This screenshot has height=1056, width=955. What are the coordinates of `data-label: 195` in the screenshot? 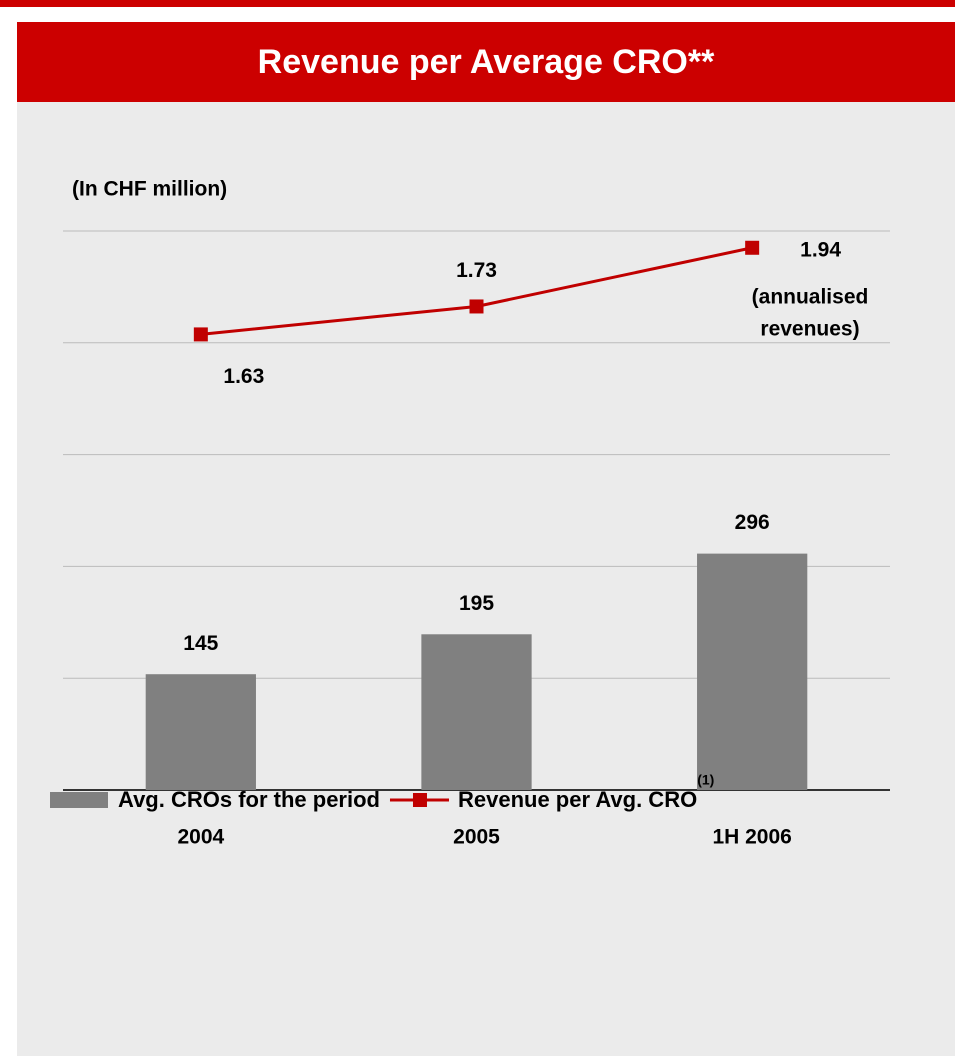 It's located at (476, 603).